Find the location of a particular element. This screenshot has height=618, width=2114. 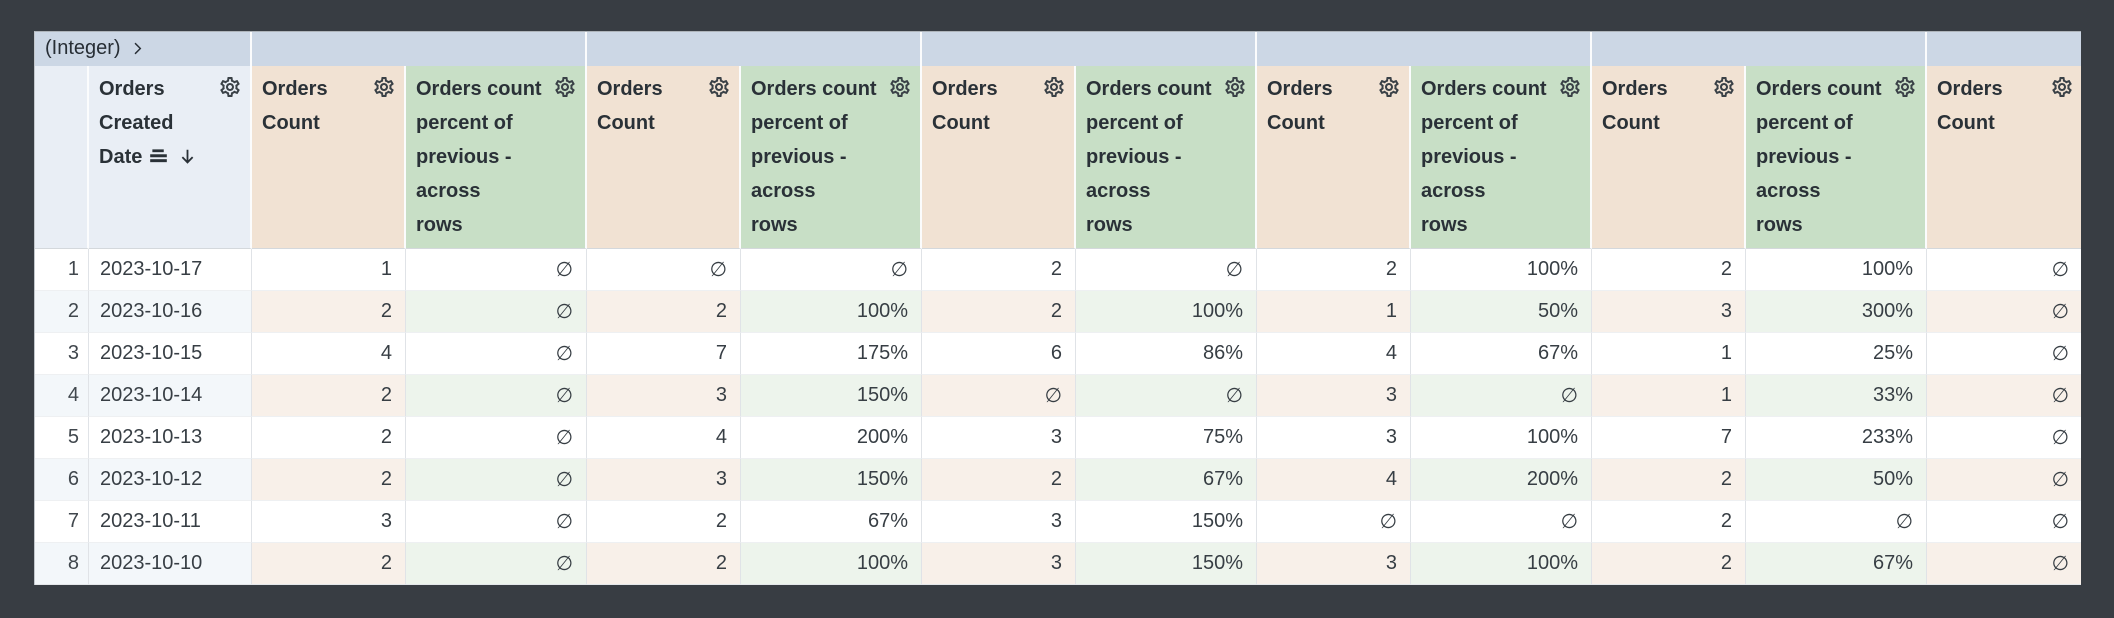

cell-orders_count_5: 3 is located at coordinates (1669, 312).